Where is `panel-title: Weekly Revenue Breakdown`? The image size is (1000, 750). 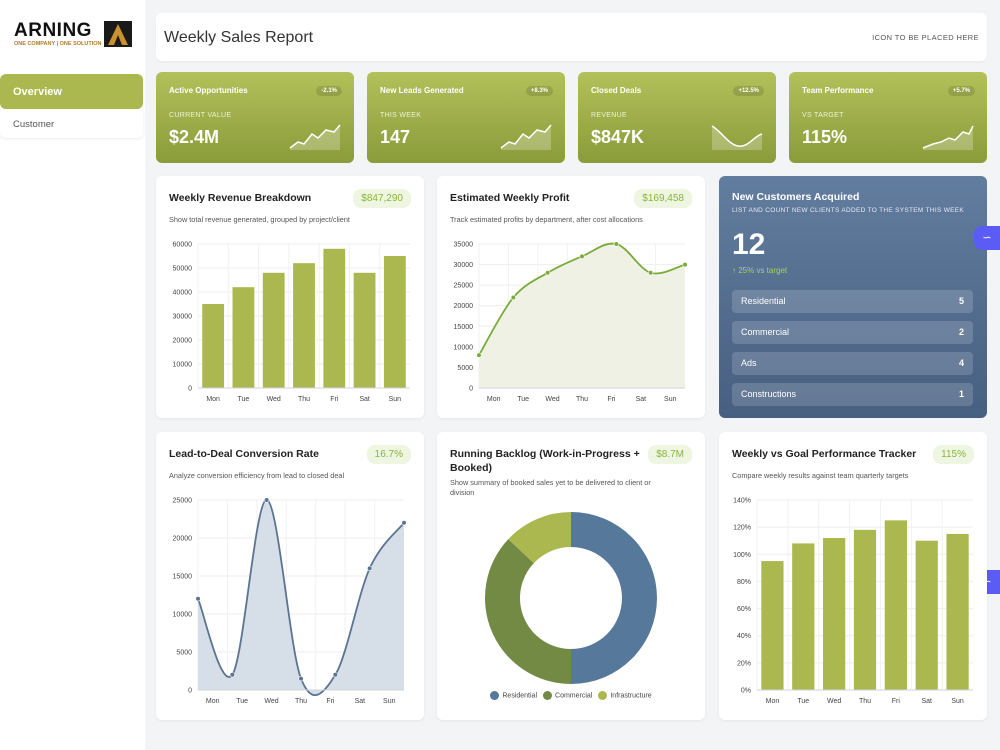 panel-title: Weekly Revenue Breakdown is located at coordinates (240, 198).